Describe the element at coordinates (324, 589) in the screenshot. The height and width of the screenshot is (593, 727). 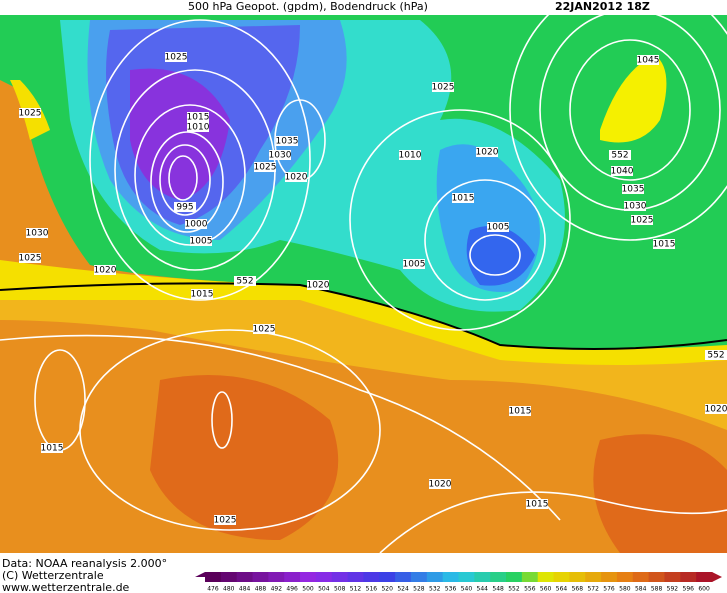
I see `colorbar-label: 504` at that location.